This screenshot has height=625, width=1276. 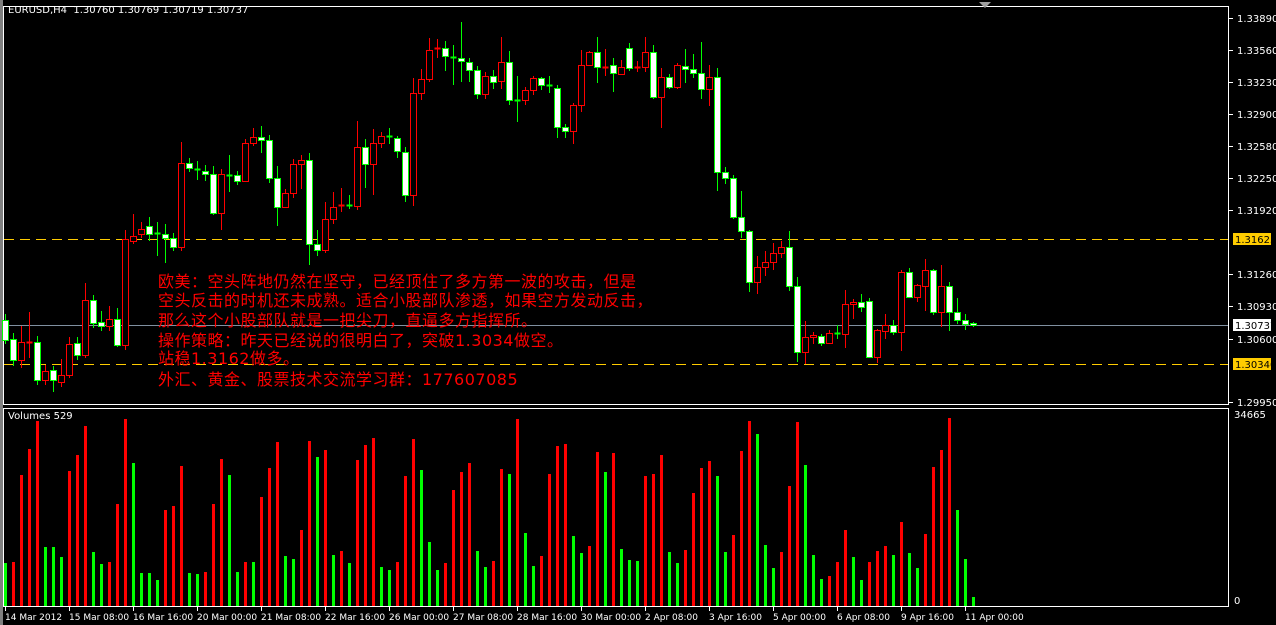 What do you see at coordinates (1255, 240) in the screenshot?
I see `level-price-label: 1.31625` at bounding box center [1255, 240].